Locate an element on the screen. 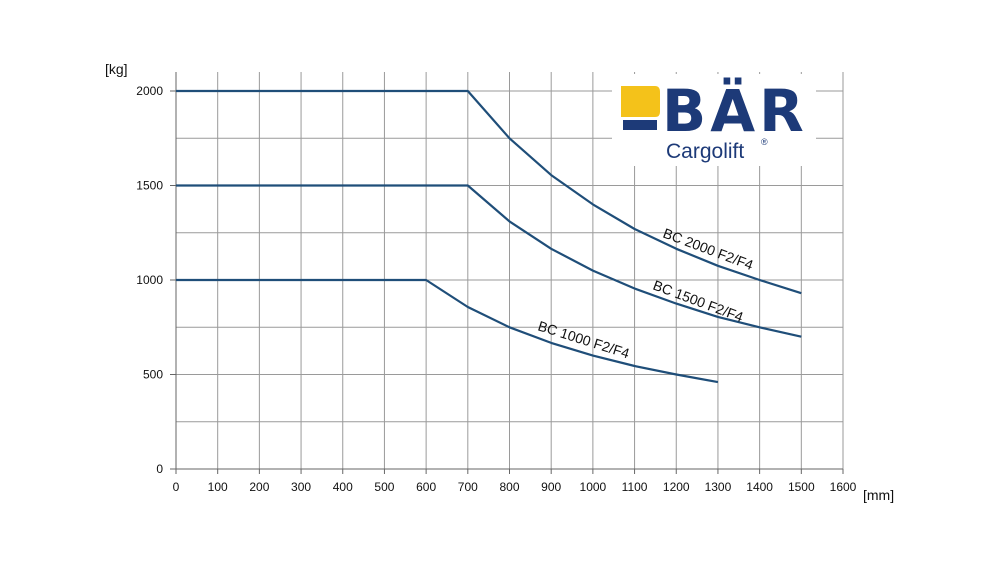 Image resolution: width=998 pixels, height=561 pixels. x-tick-label: 700 is located at coordinates (468, 487).